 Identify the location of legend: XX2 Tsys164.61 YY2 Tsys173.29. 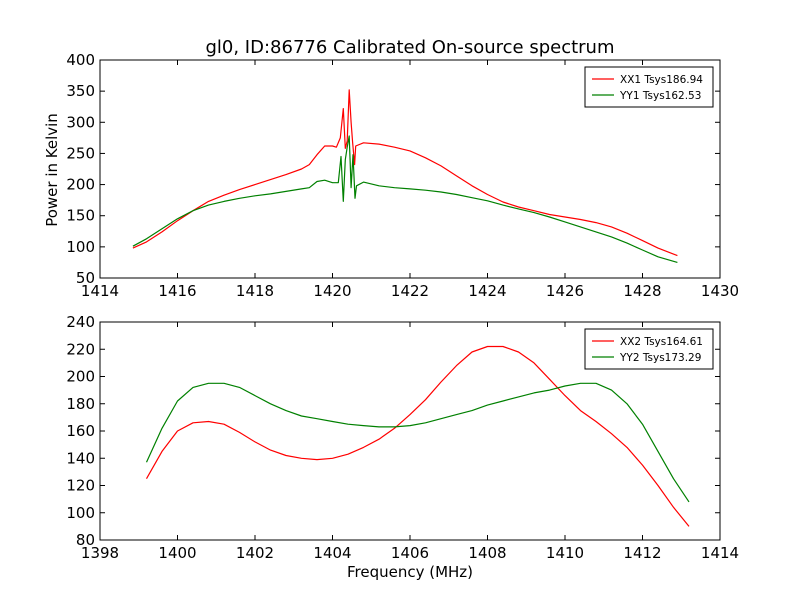
(649, 349).